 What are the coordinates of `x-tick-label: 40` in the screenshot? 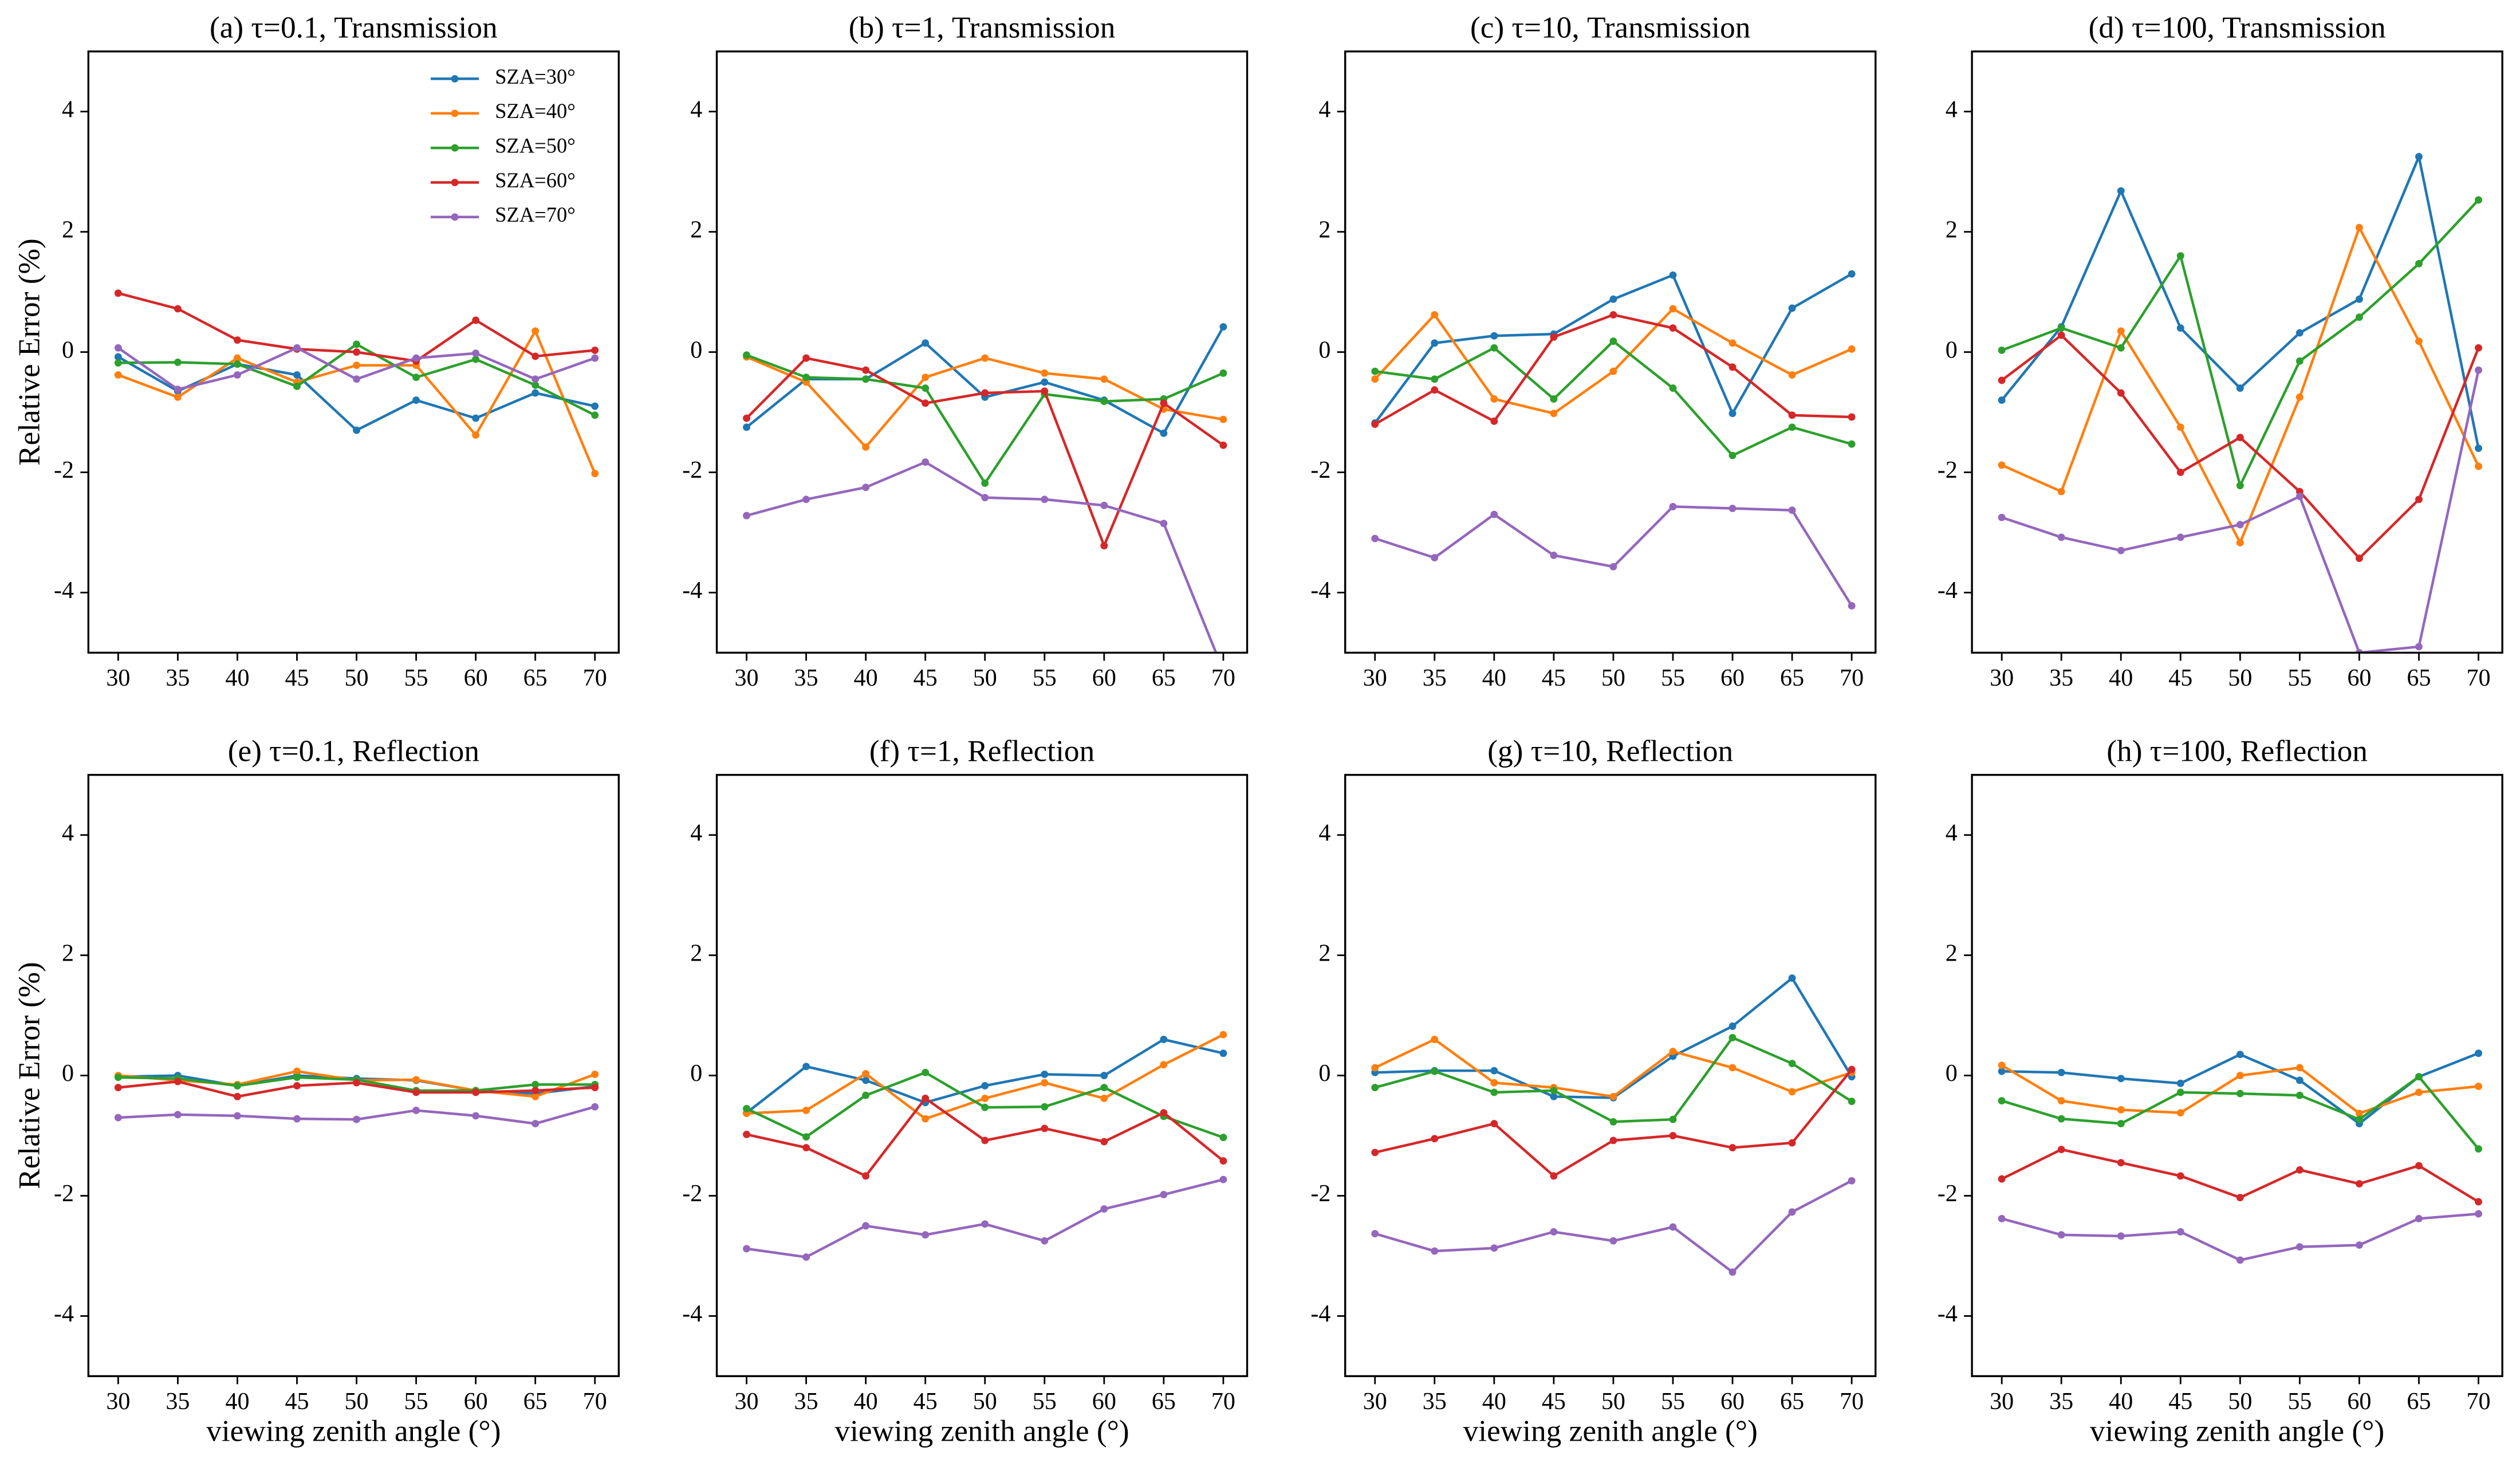 It's located at (2121, 677).